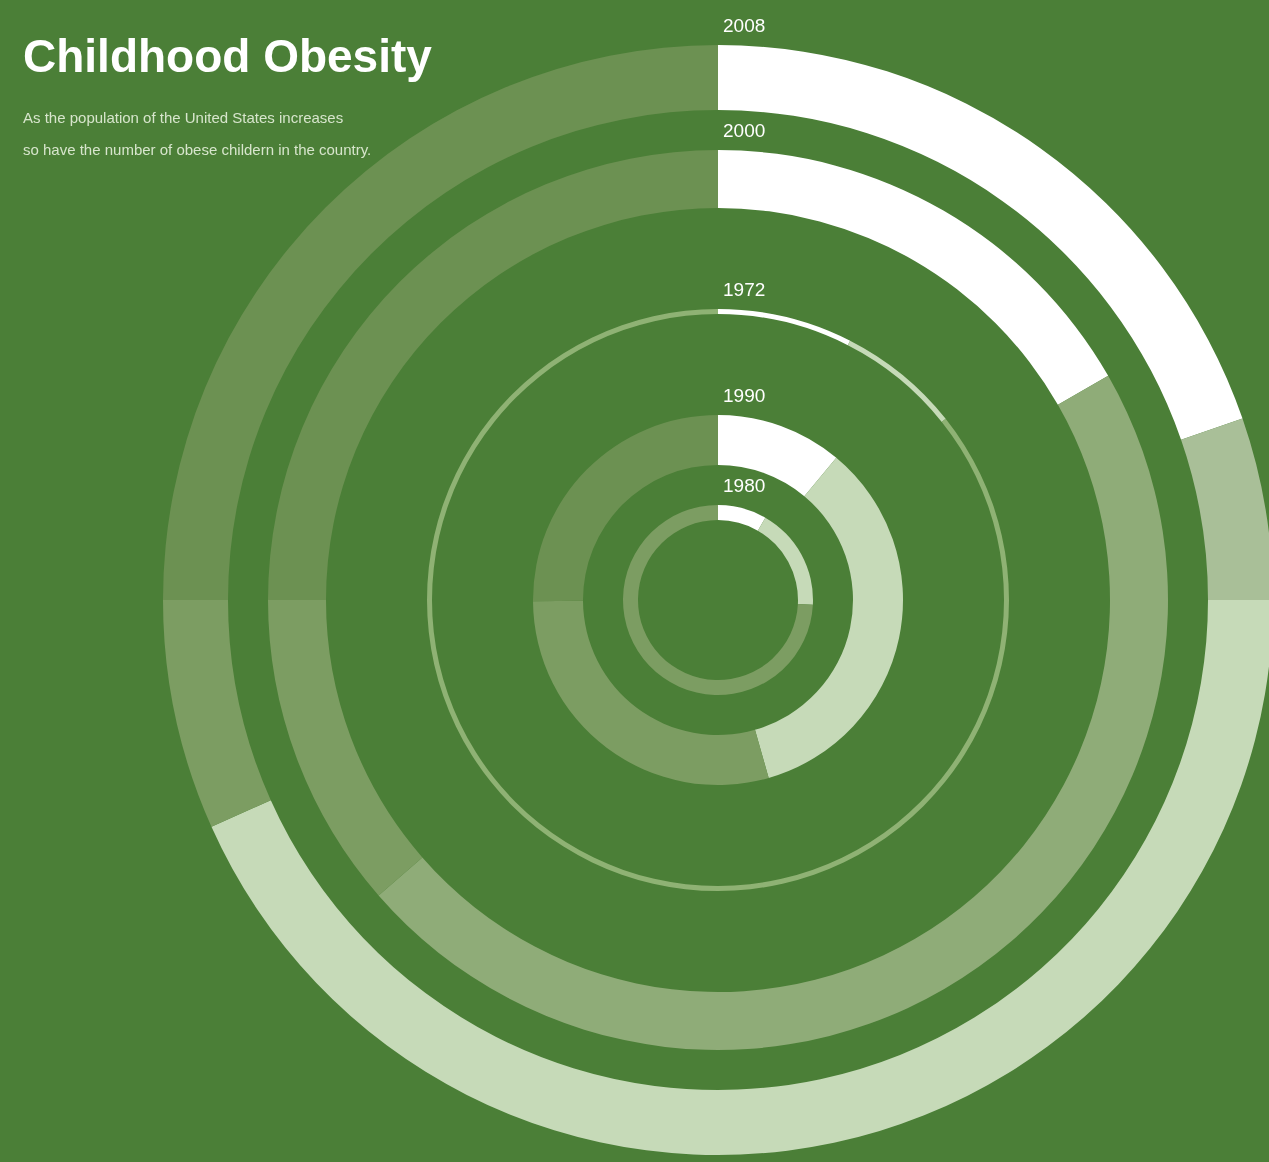  I want to click on text: Childhood Obesity, so click(228, 56).